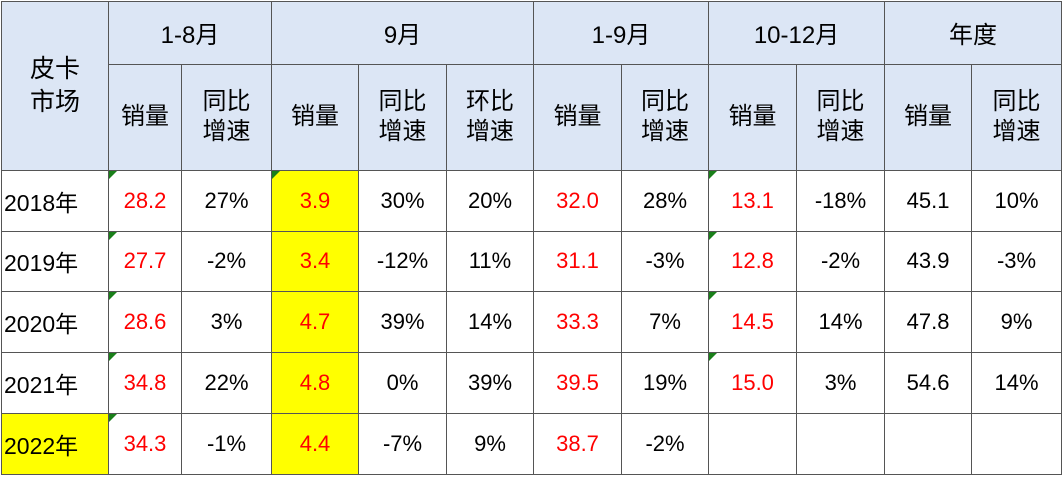 The width and height of the screenshot is (1062, 477). I want to click on cell-text: 0%, so click(402, 383).